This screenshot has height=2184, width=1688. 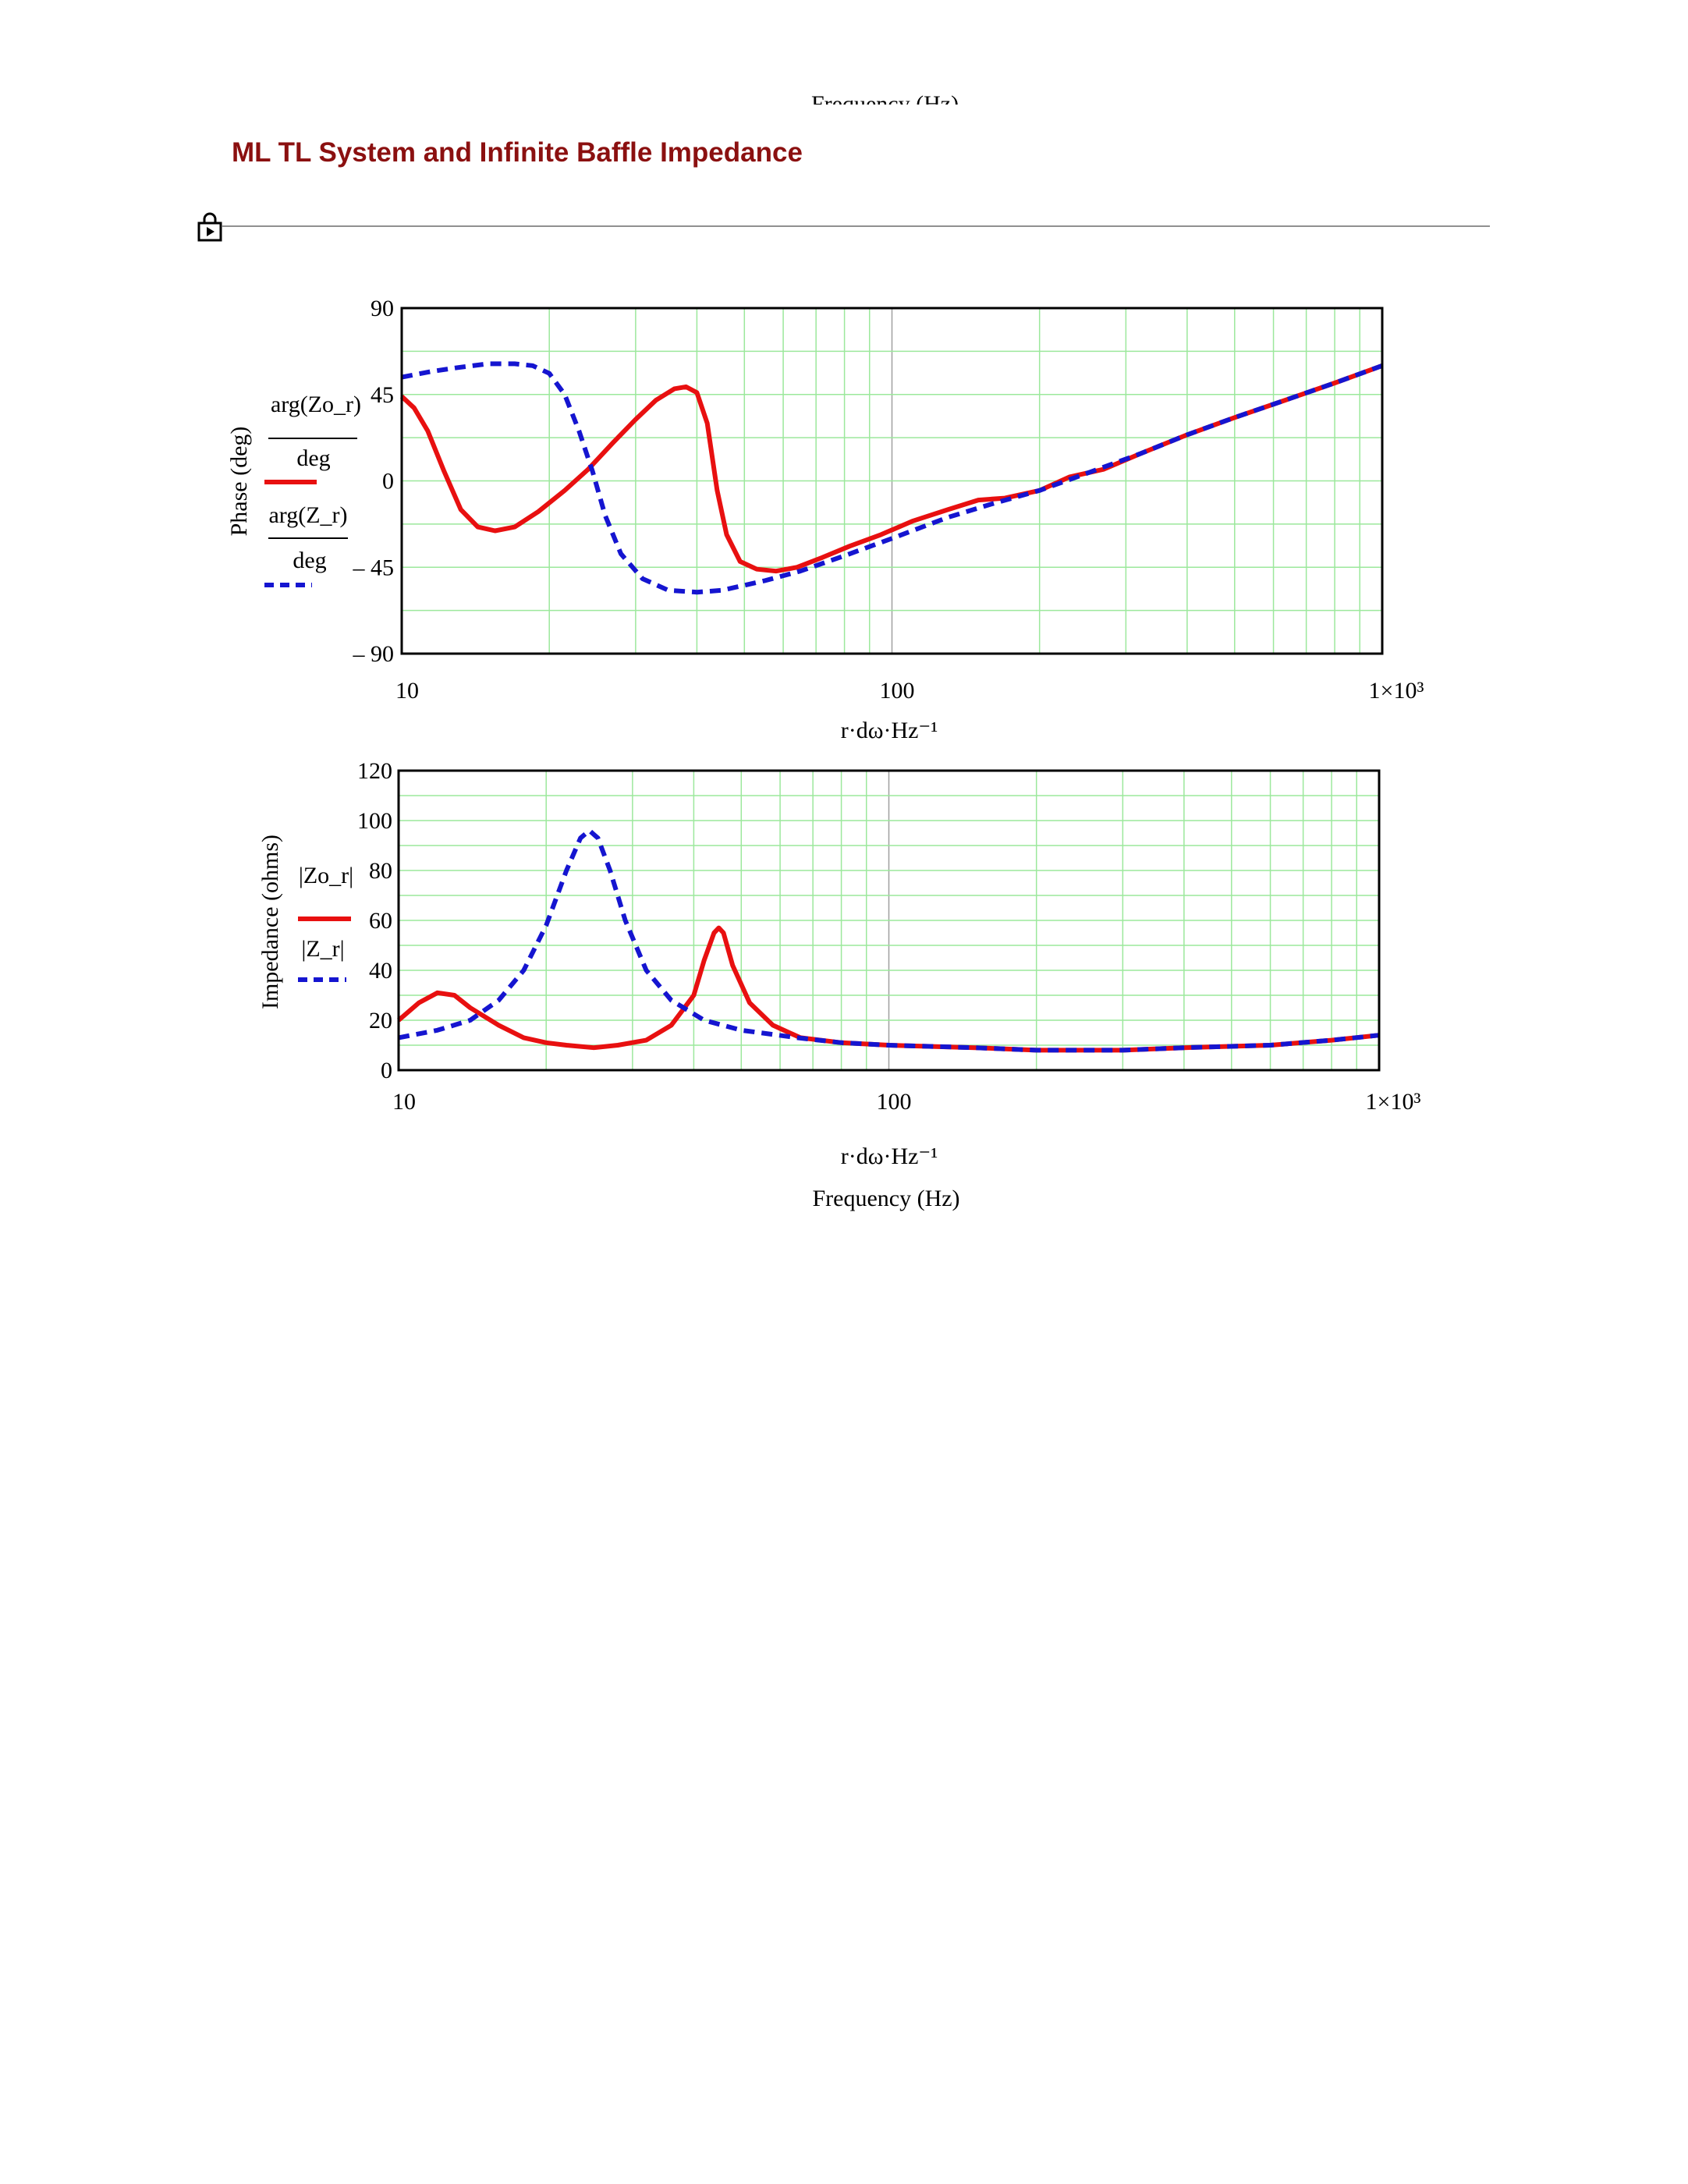 I want to click on y-tick-label: 100, so click(x=374, y=821).